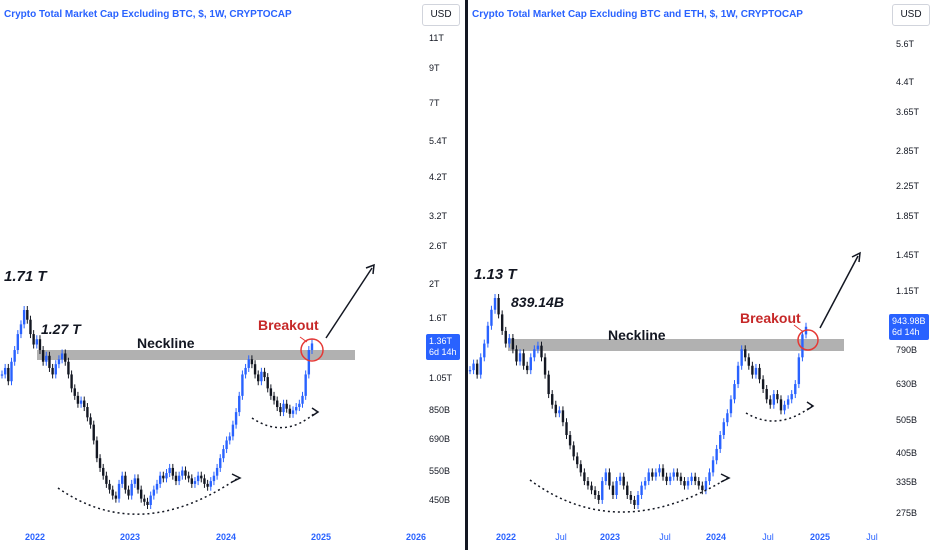  I want to click on right-rounded-bottom-curve, so click(629, 495).